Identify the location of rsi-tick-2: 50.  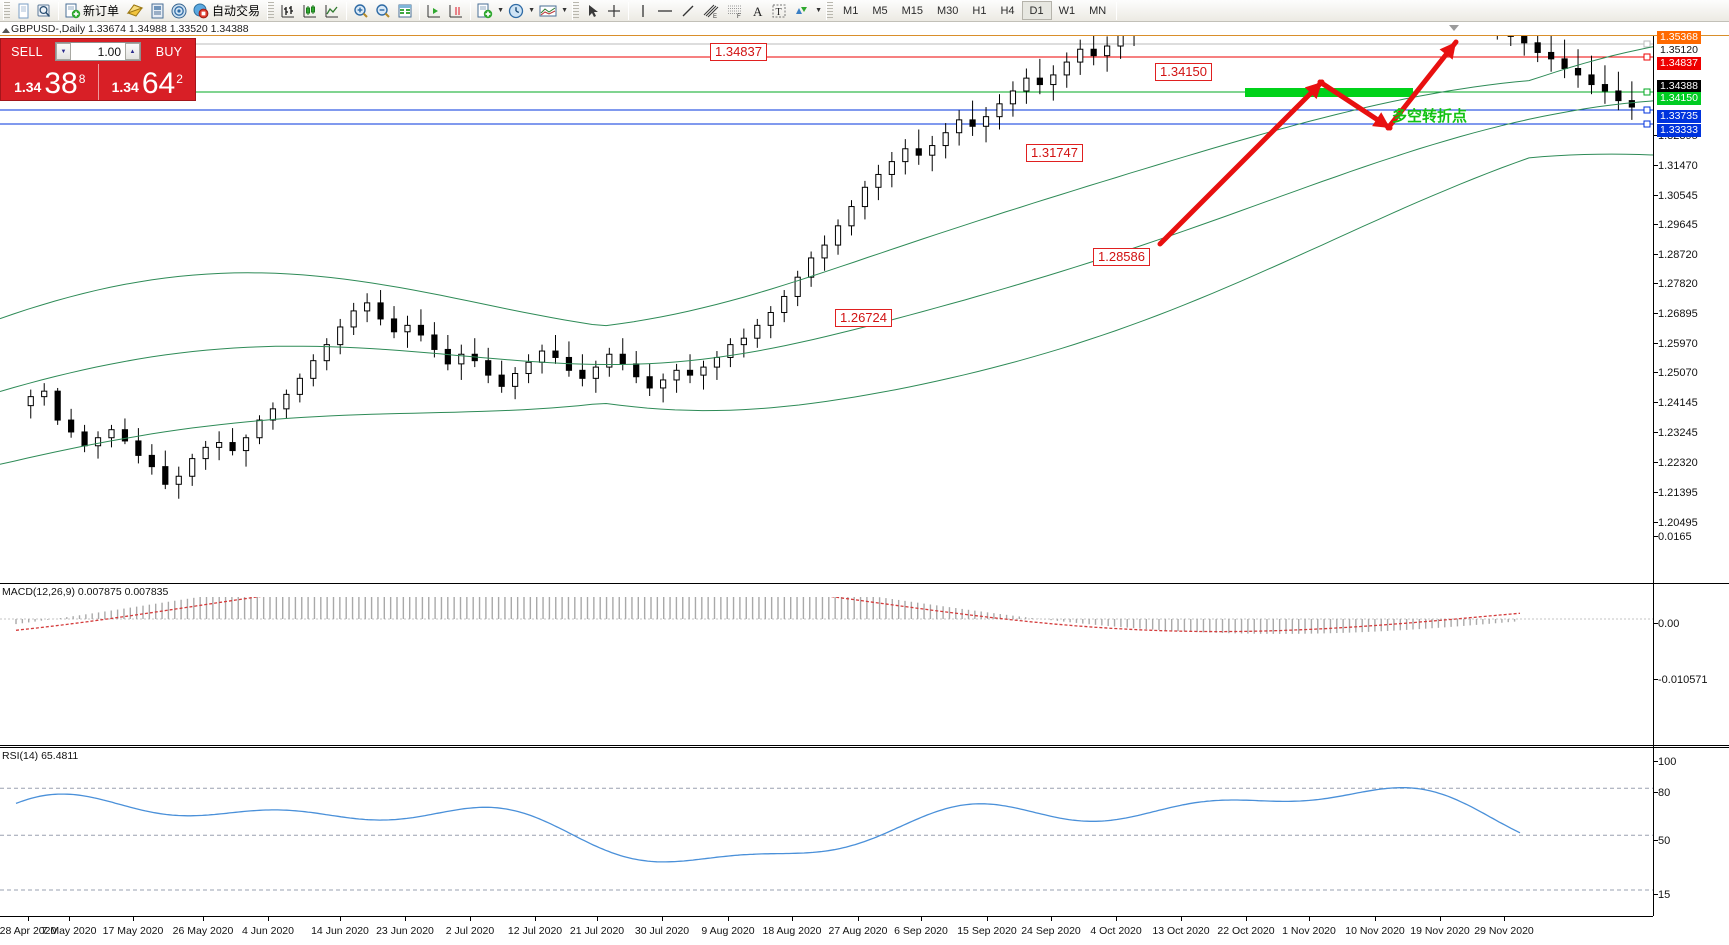
(1662, 841).